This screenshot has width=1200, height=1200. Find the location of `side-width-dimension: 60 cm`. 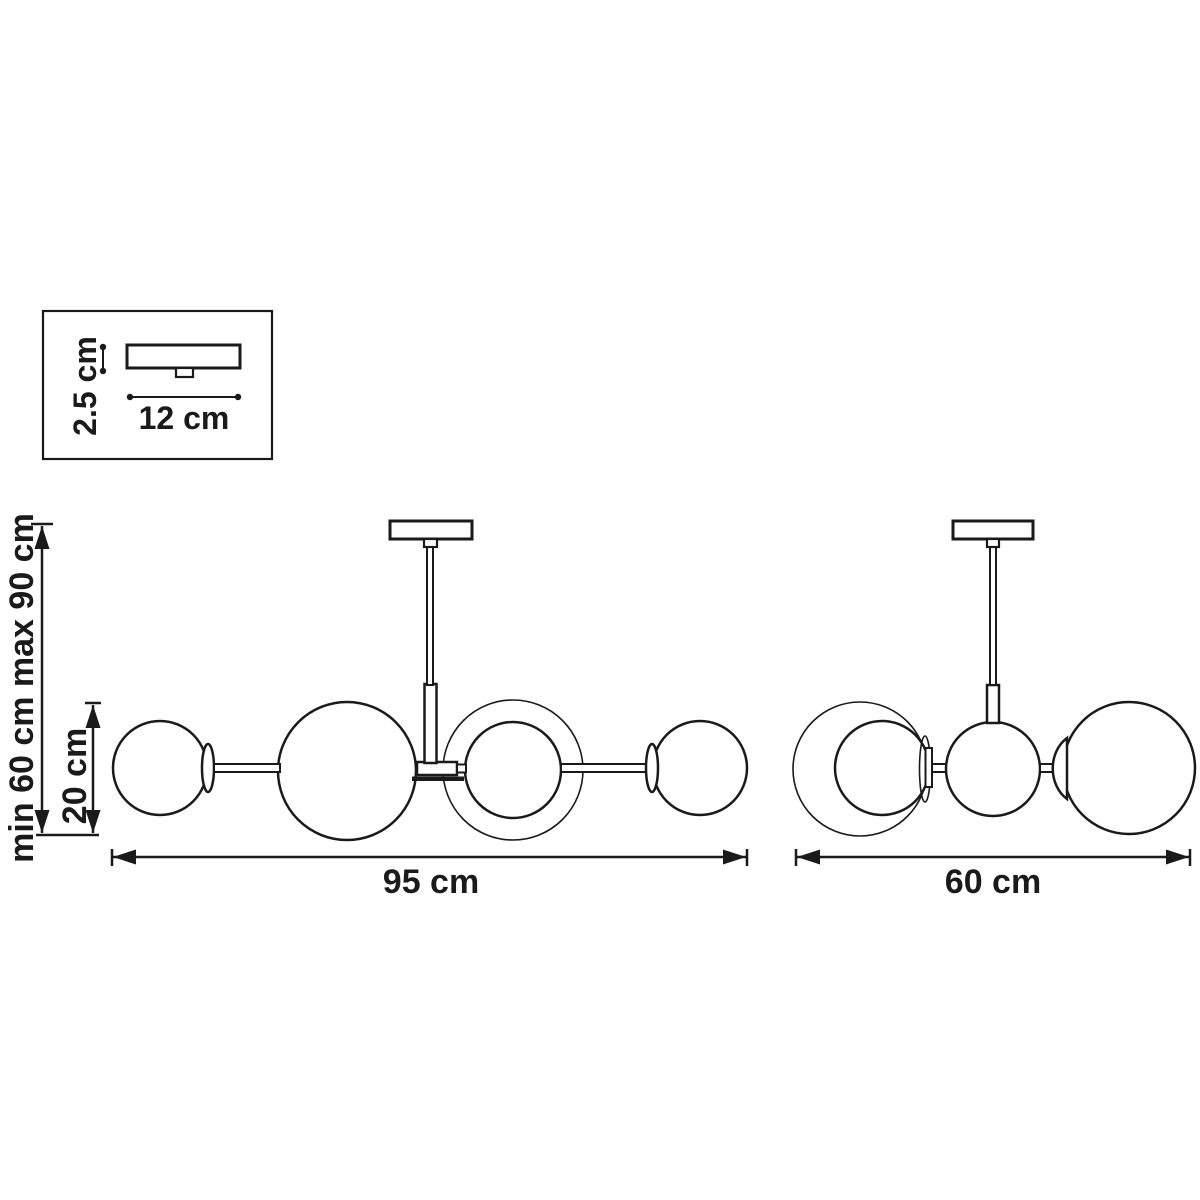

side-width-dimension: 60 cm is located at coordinates (993, 875).